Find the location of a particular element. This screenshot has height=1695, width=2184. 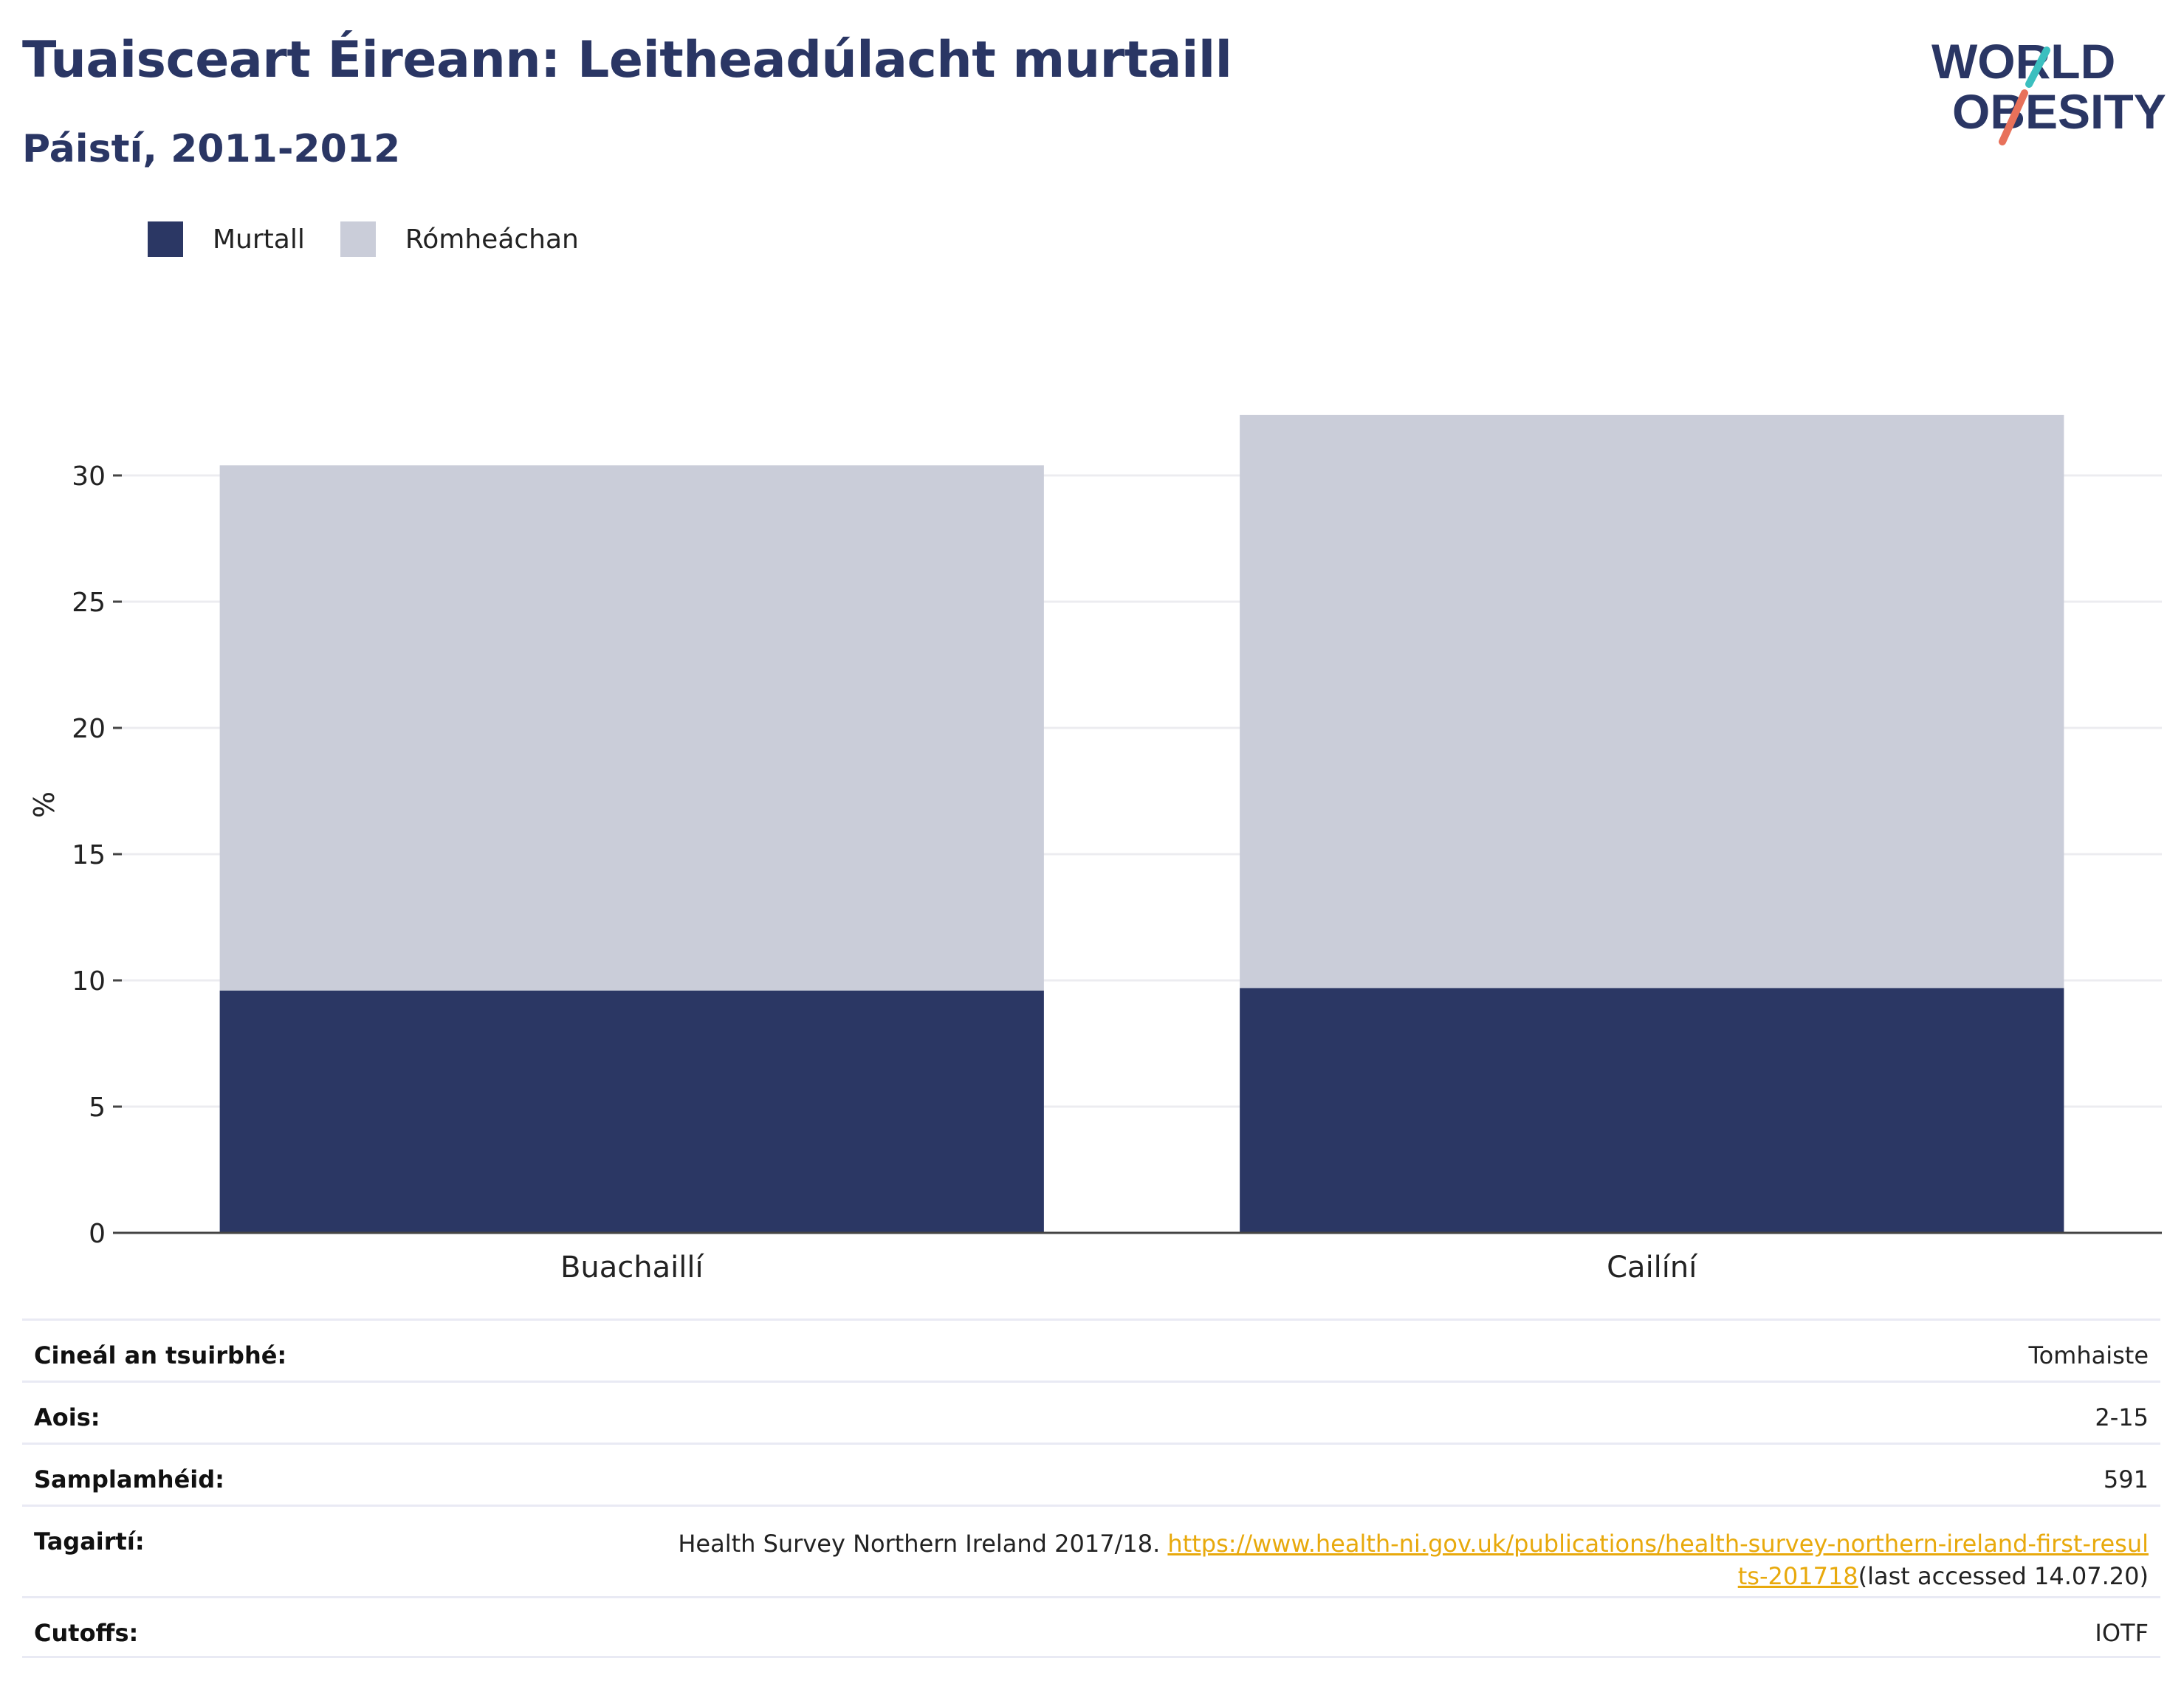

meta-label-age: Aois: is located at coordinates (67, 1417).